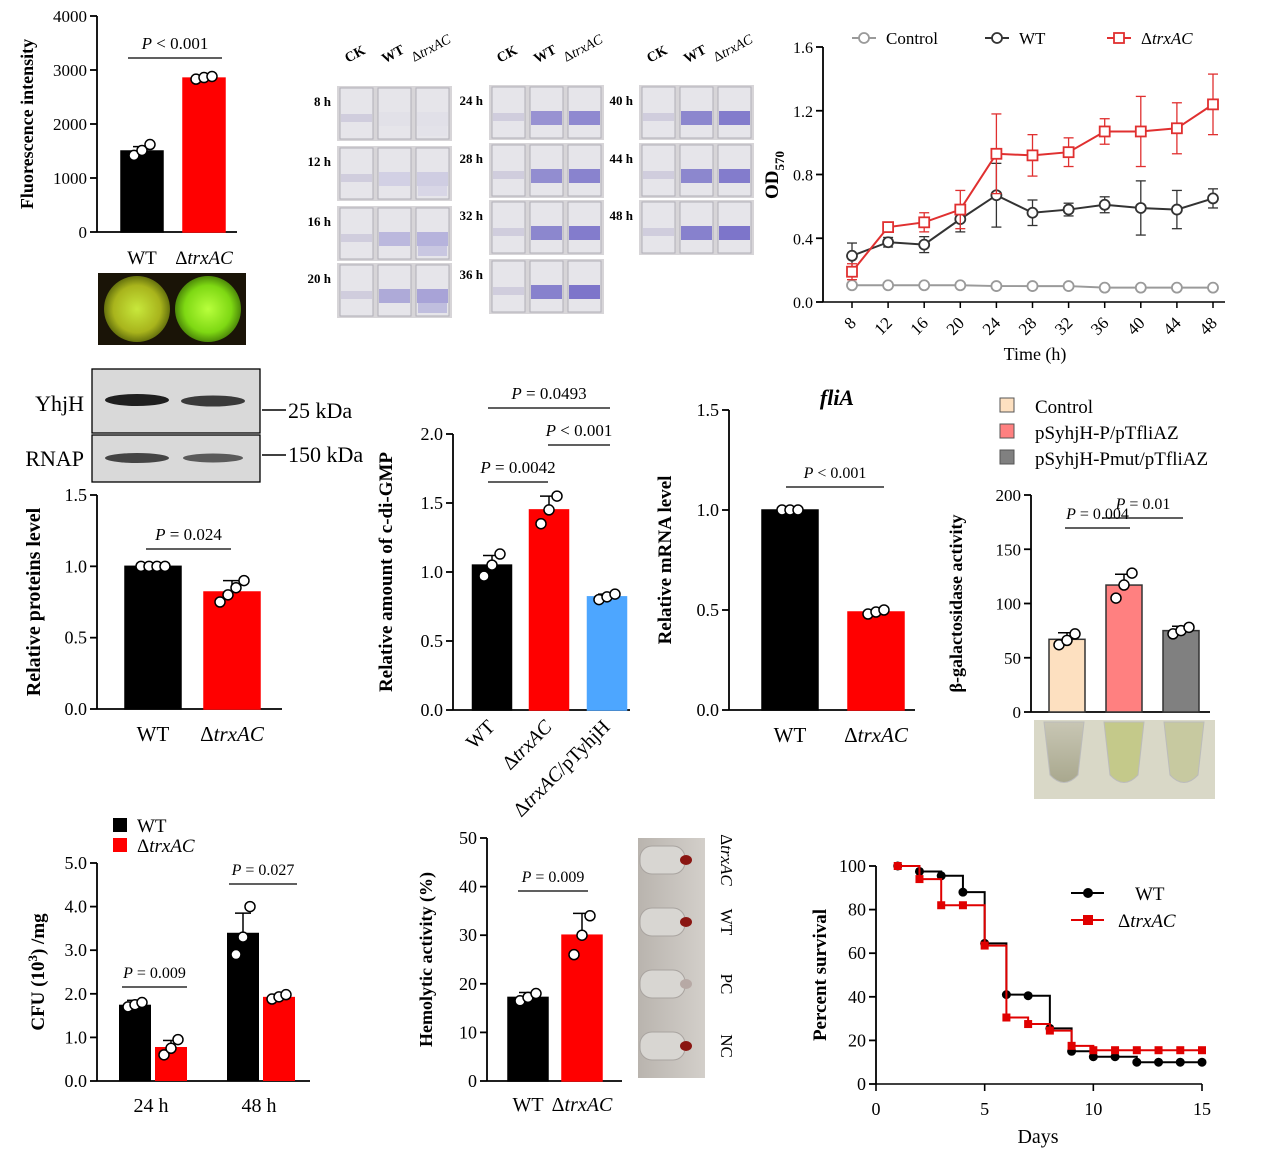  I want to click on y-axis-label: Relative proteins level, so click(34, 601).